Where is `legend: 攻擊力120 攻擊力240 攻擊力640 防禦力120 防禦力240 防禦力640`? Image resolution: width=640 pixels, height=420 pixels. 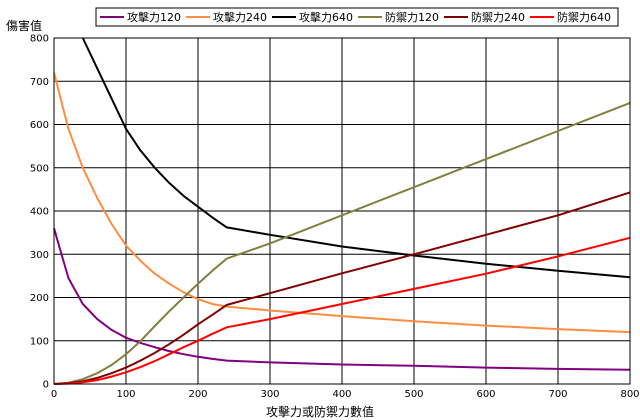 legend: 攻擊力120 攻擊力240 攻擊力640 防禦力120 防禦力240 防禦力640 is located at coordinates (357, 17).